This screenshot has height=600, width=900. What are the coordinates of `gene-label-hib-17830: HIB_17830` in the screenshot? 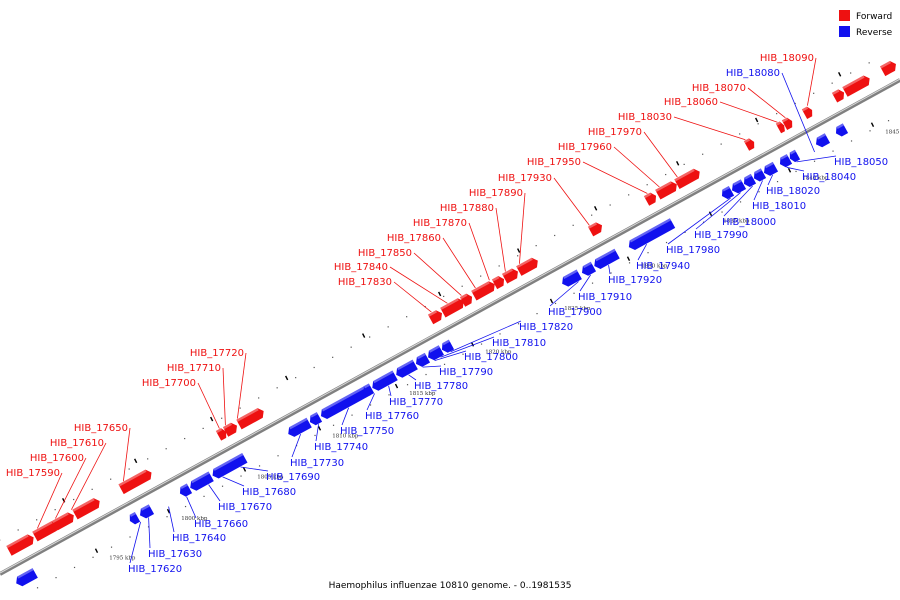 It's located at (365, 282).